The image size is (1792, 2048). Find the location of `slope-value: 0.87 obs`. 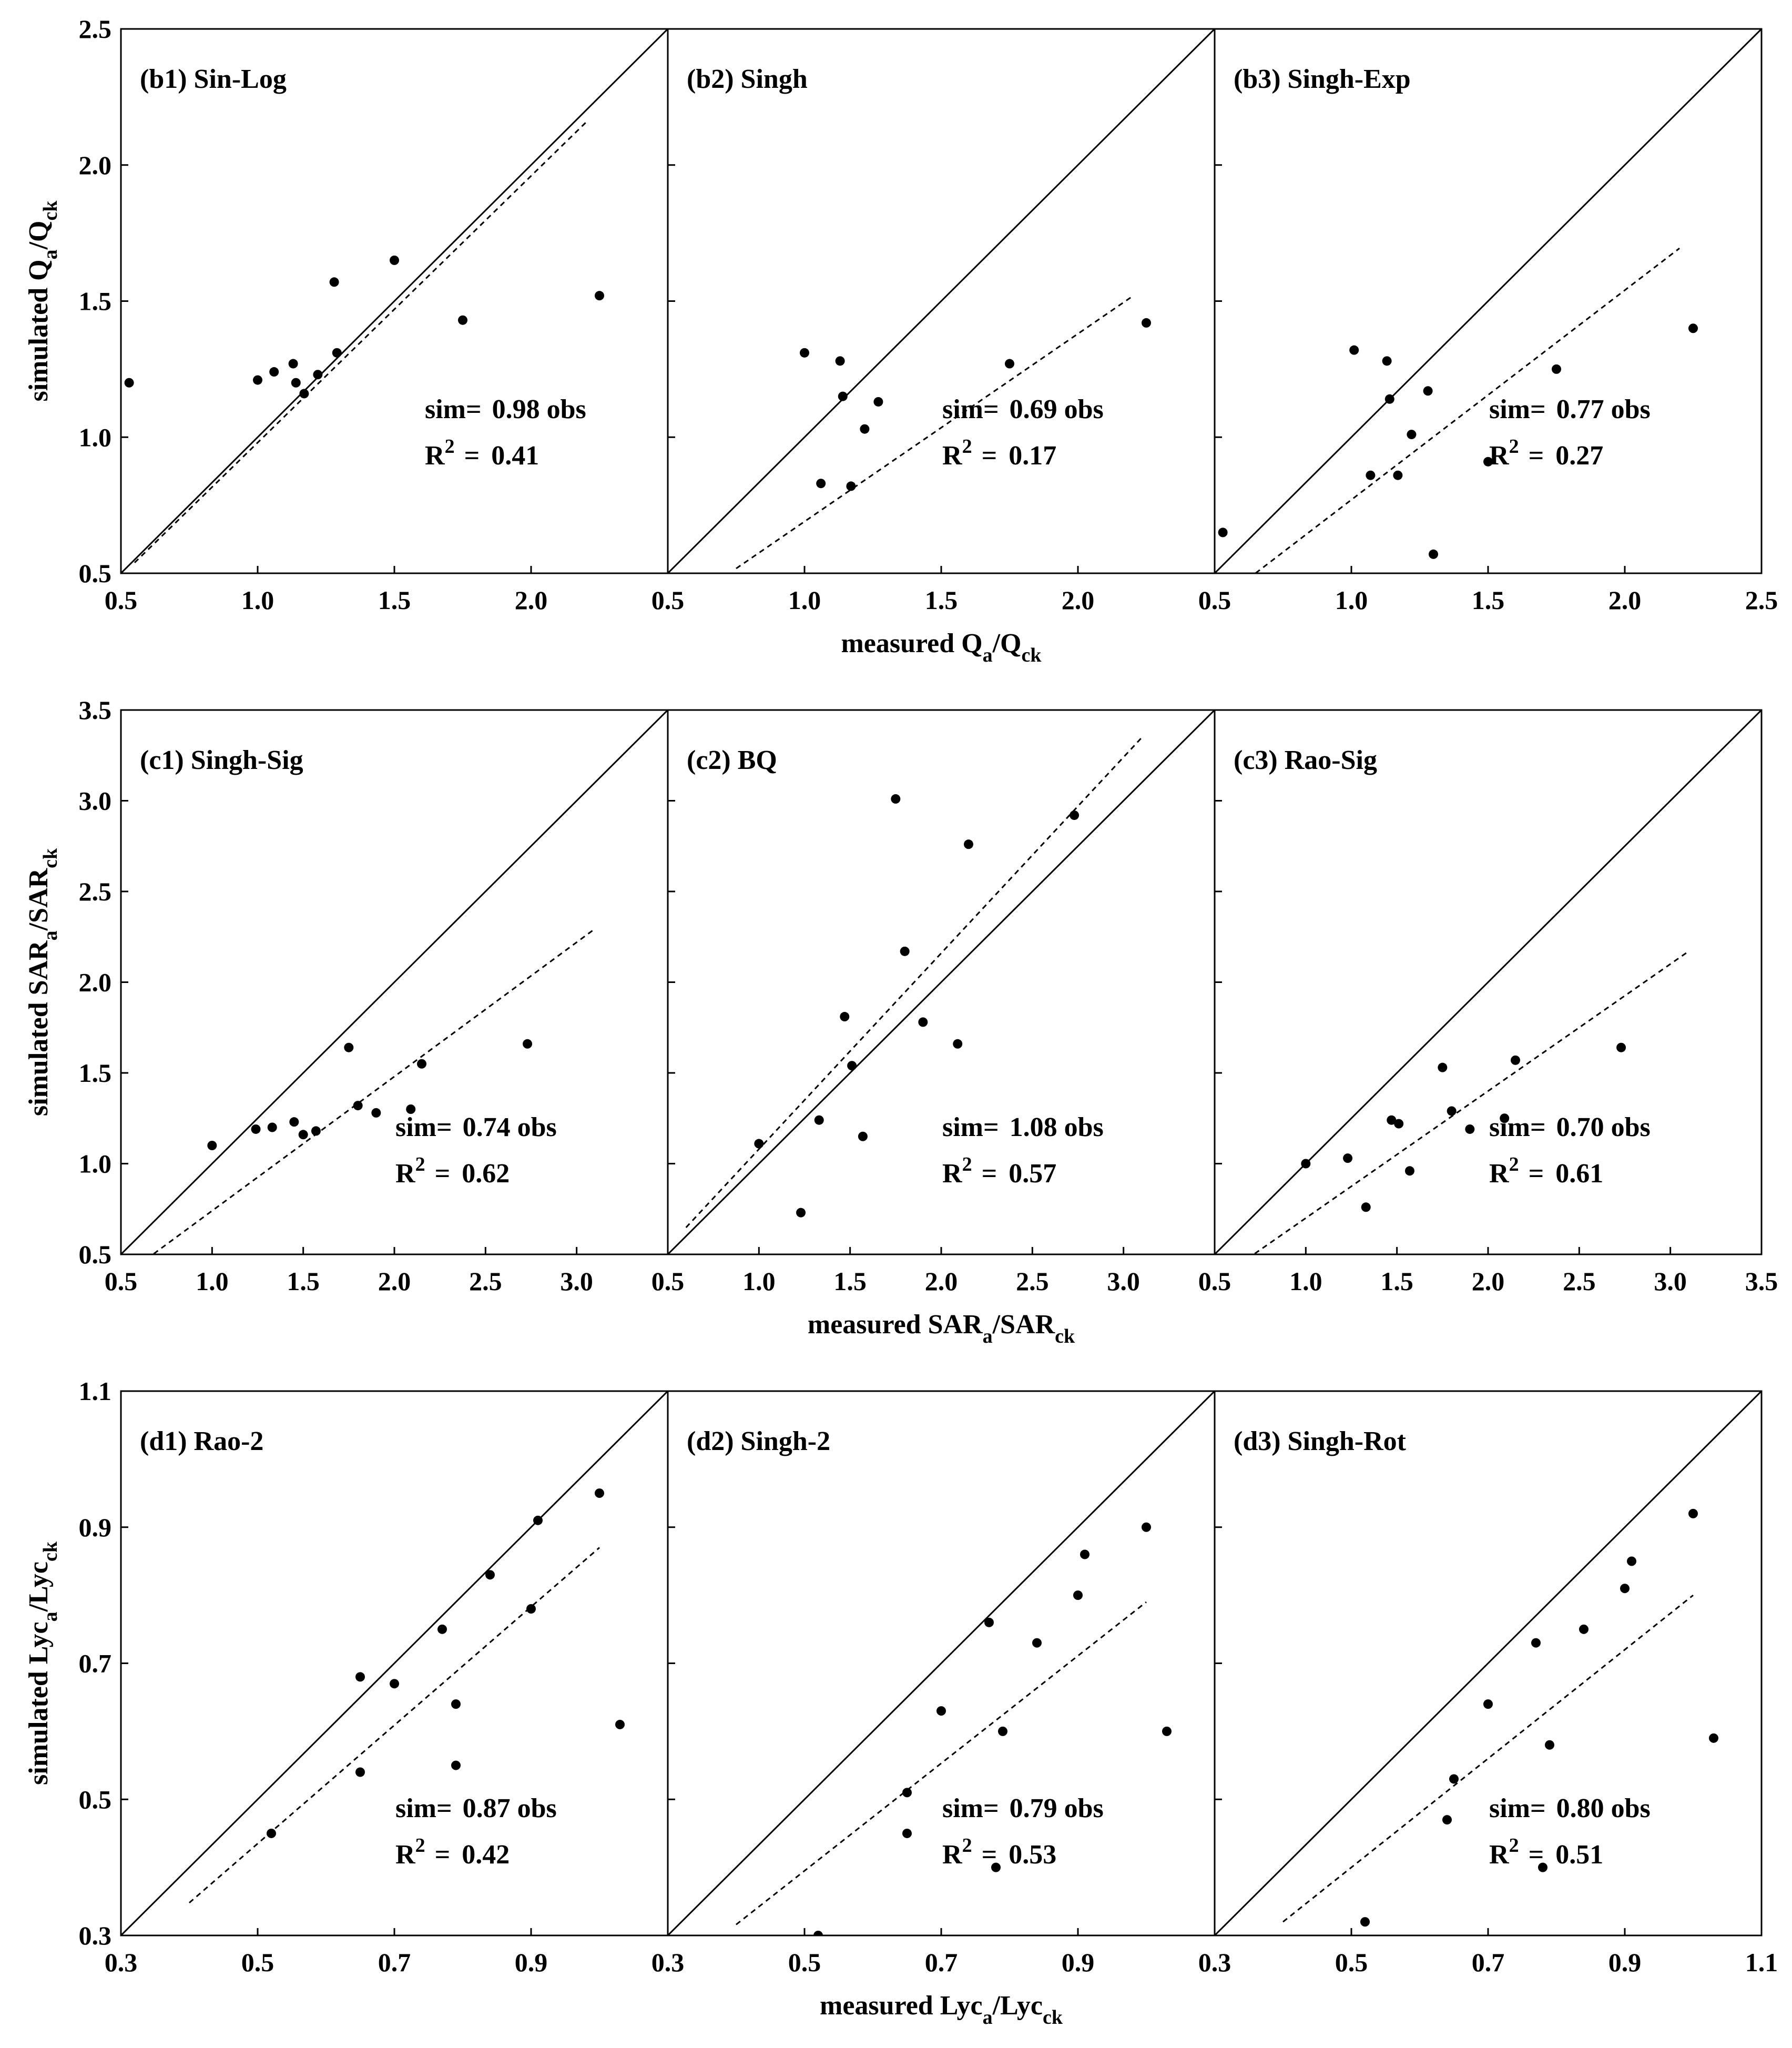

slope-value: 0.87 obs is located at coordinates (510, 1808).